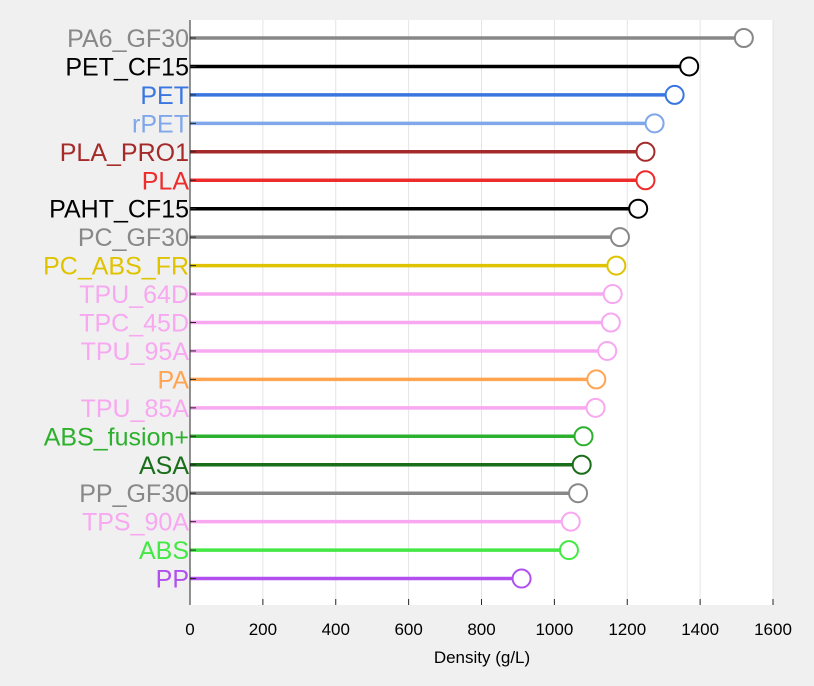 Image resolution: width=814 pixels, height=686 pixels. Describe the element at coordinates (627, 629) in the screenshot. I see `x-tick-label: 1200` at that location.